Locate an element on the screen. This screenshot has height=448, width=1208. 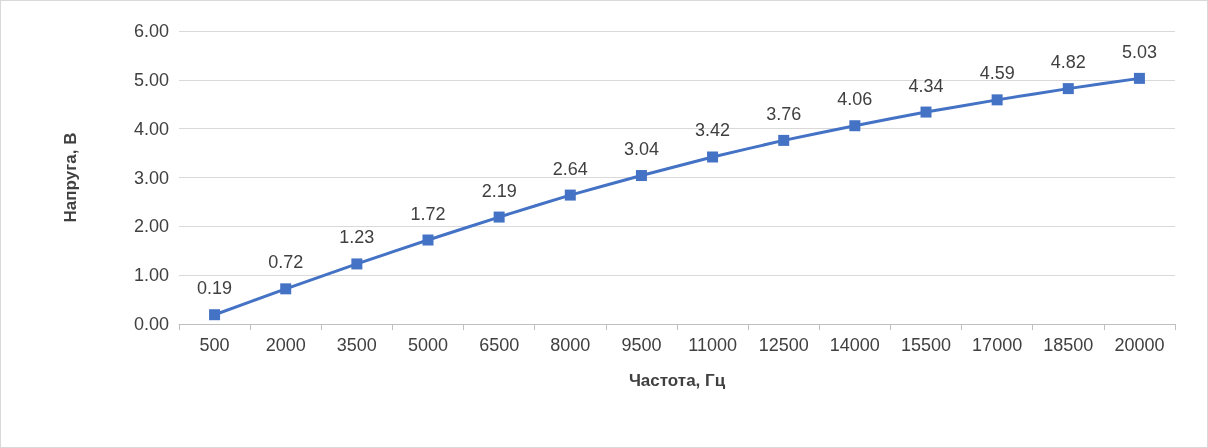
data-label: 3.04 is located at coordinates (641, 149).